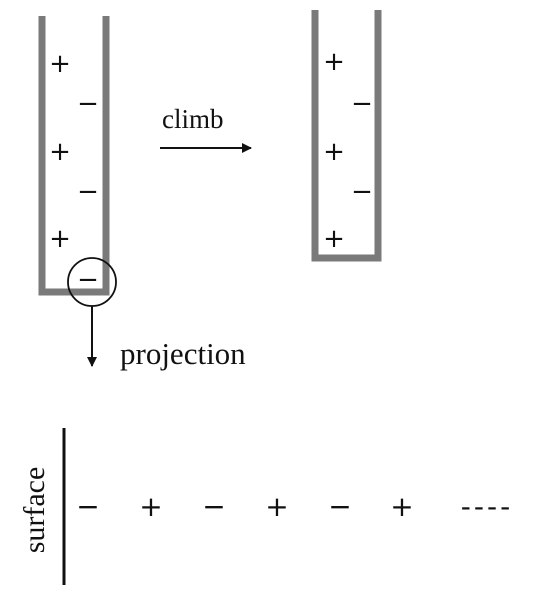  Describe the element at coordinates (193, 119) in the screenshot. I see `climb-label: climb` at that location.